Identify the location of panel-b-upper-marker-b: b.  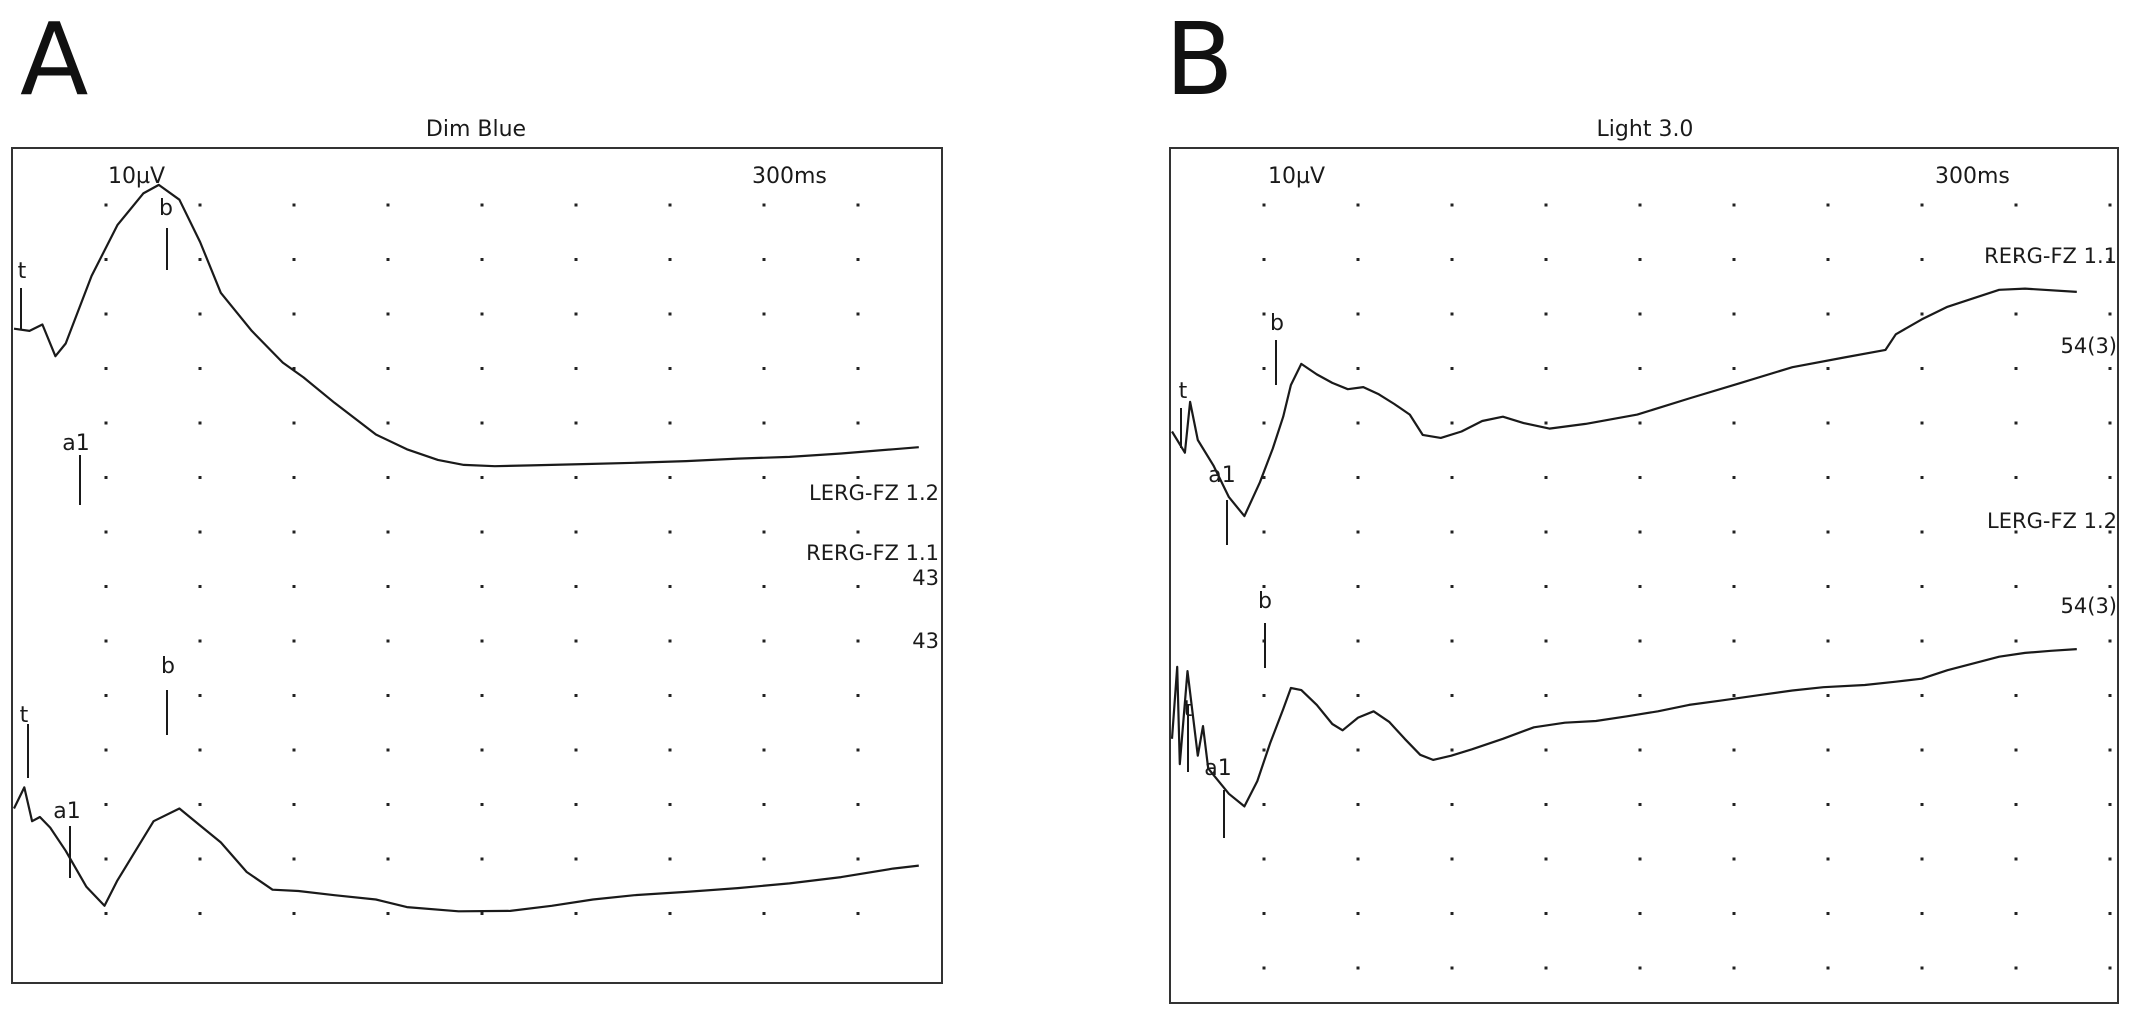
(1277, 323).